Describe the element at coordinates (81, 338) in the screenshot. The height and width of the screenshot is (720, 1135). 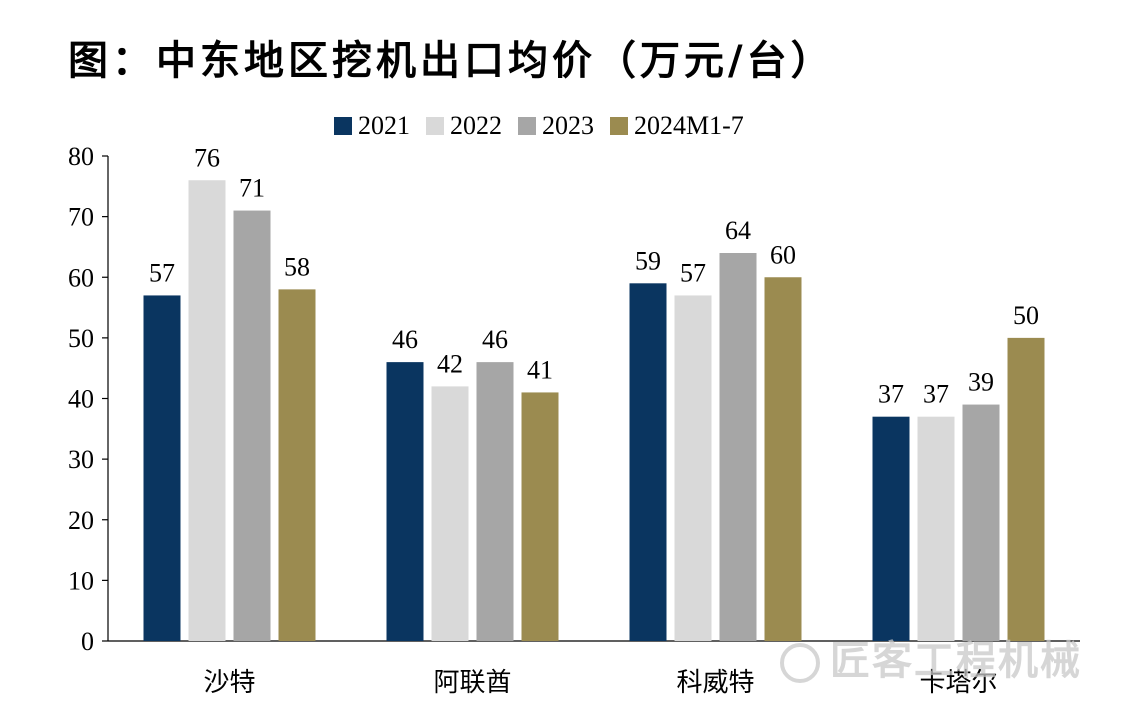
I see `y-tick-label: 50` at that location.